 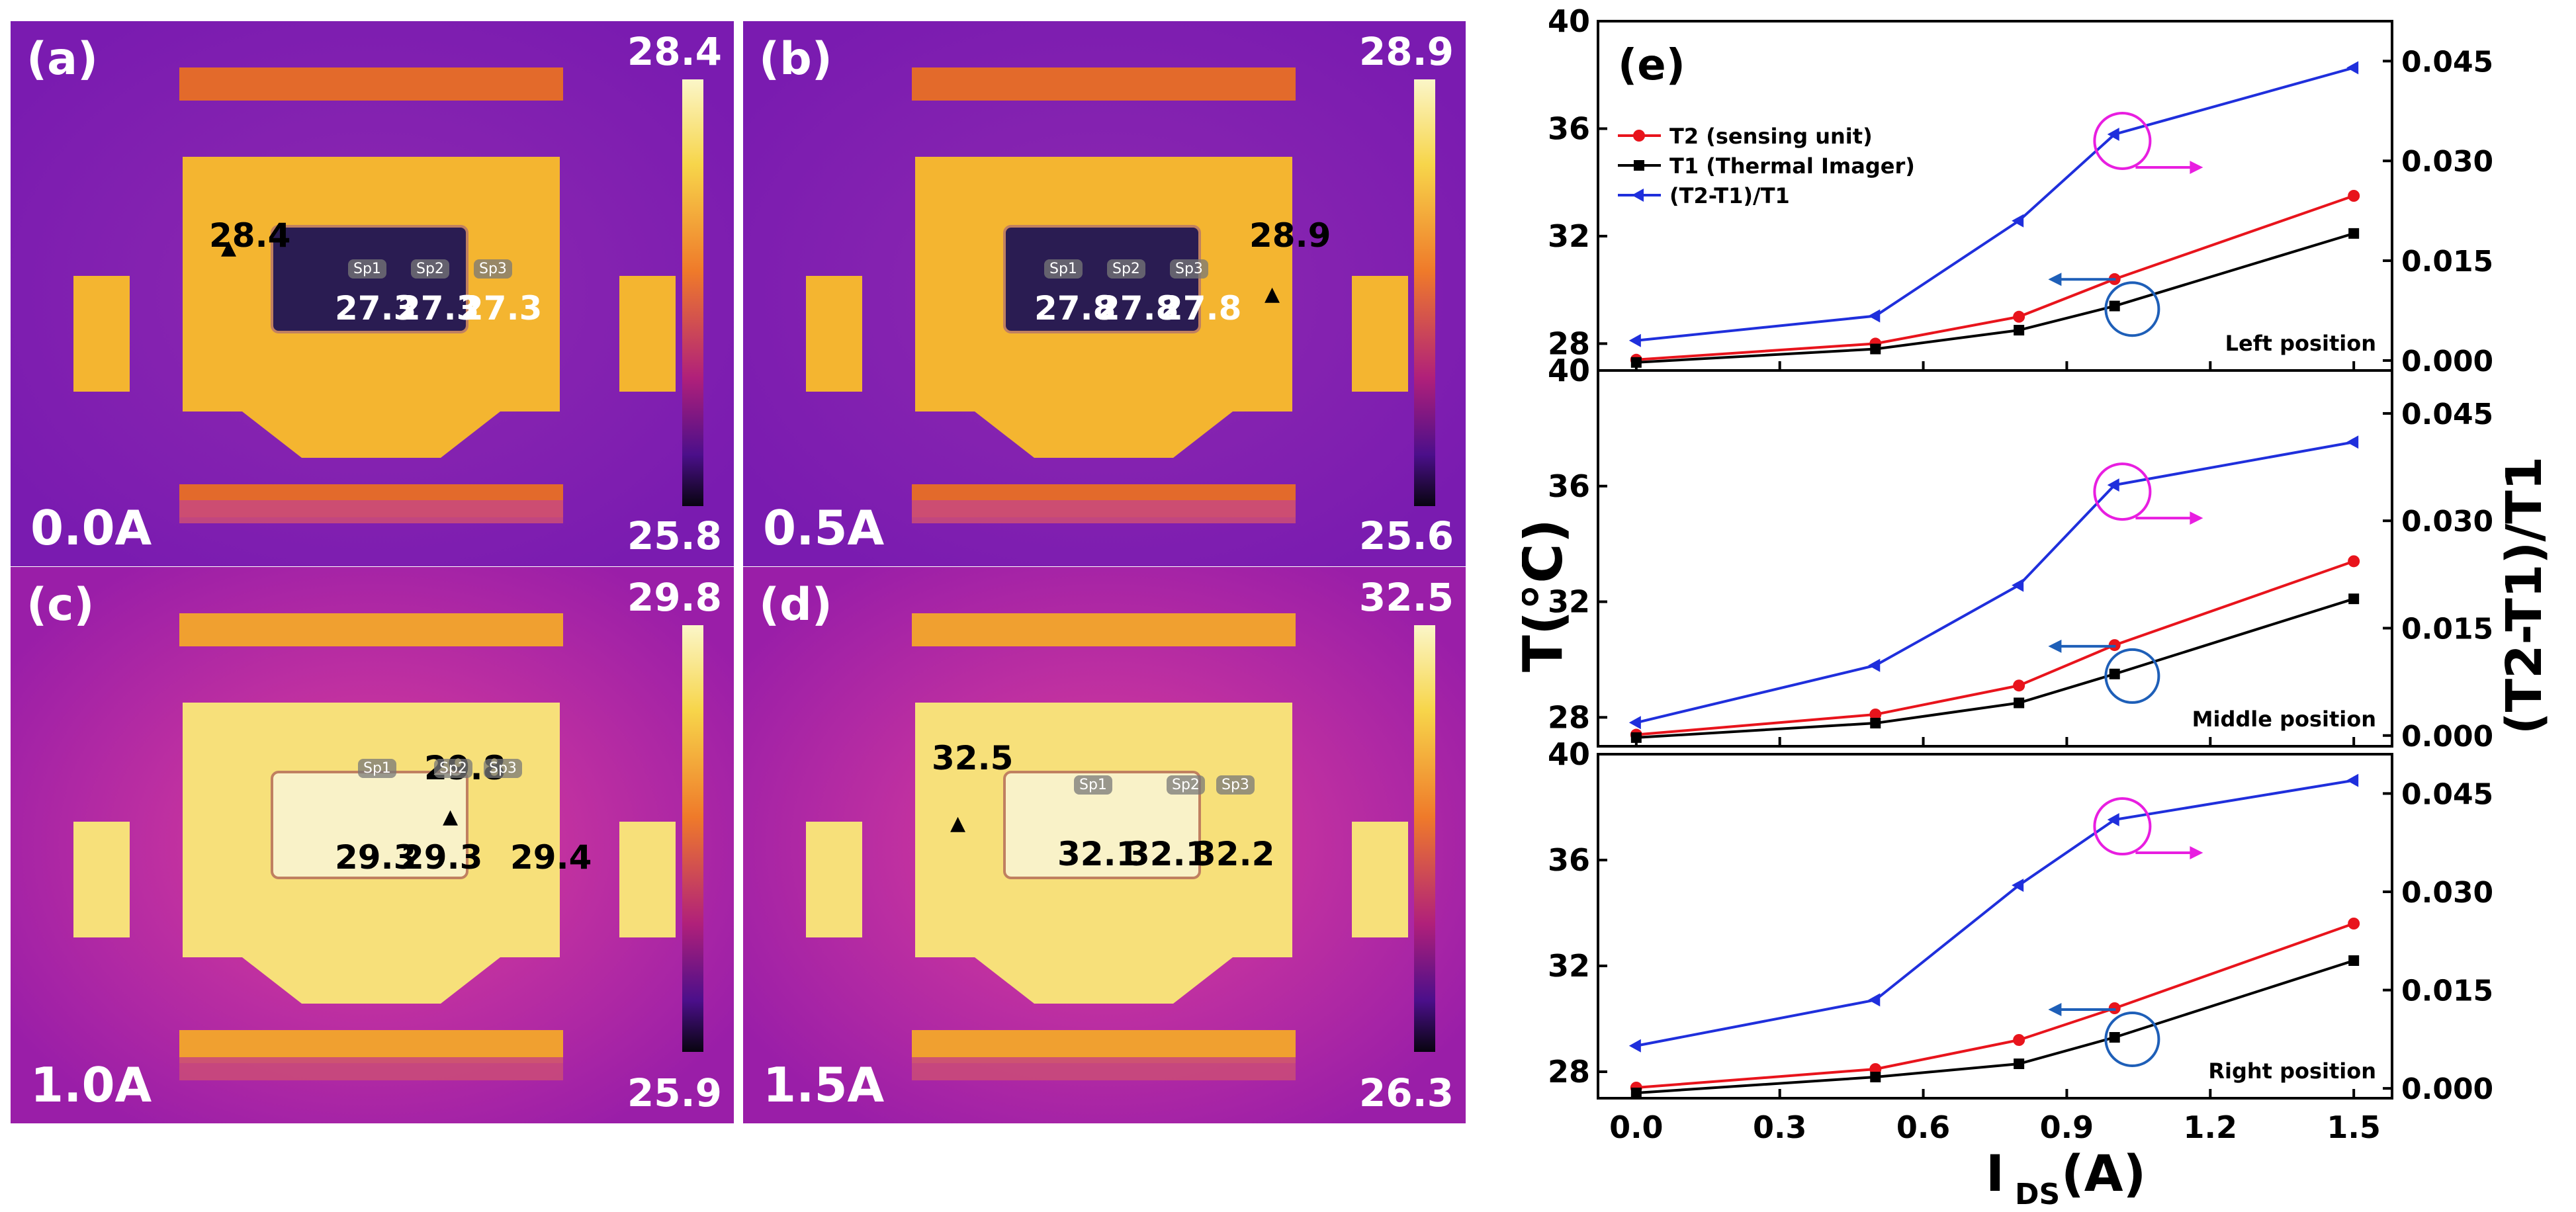 What do you see at coordinates (674, 52) in the screenshot?
I see `colorbar-max: 28.4` at bounding box center [674, 52].